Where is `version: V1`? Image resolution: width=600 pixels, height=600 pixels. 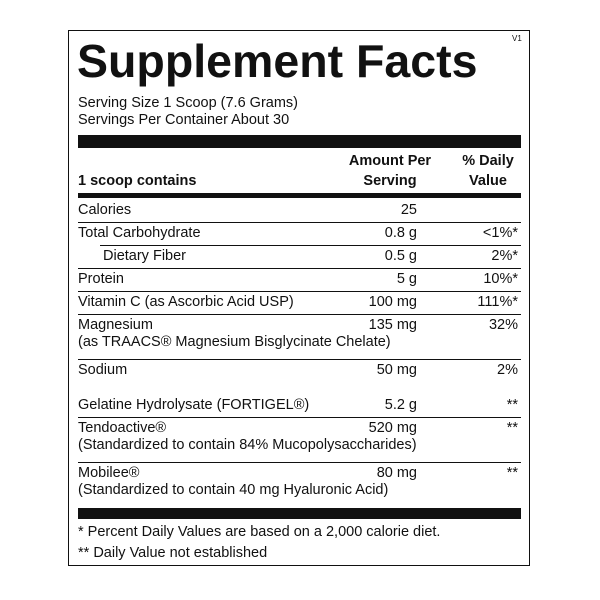 version: V1 is located at coordinates (517, 38).